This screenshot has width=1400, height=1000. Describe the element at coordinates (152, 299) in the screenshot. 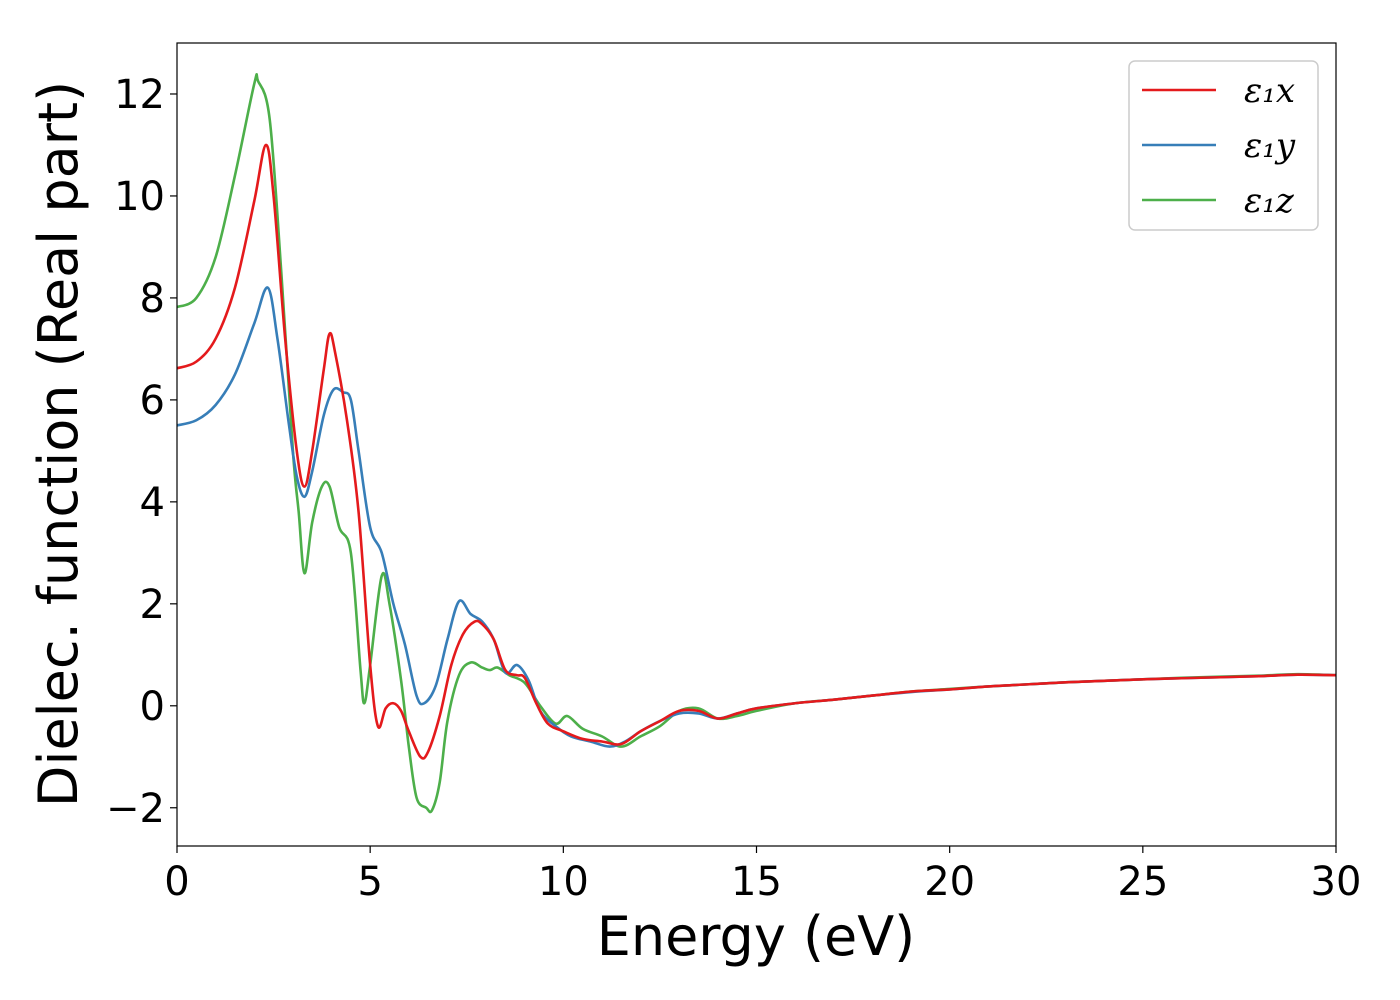

I see `y-tick-label: 8` at that location.